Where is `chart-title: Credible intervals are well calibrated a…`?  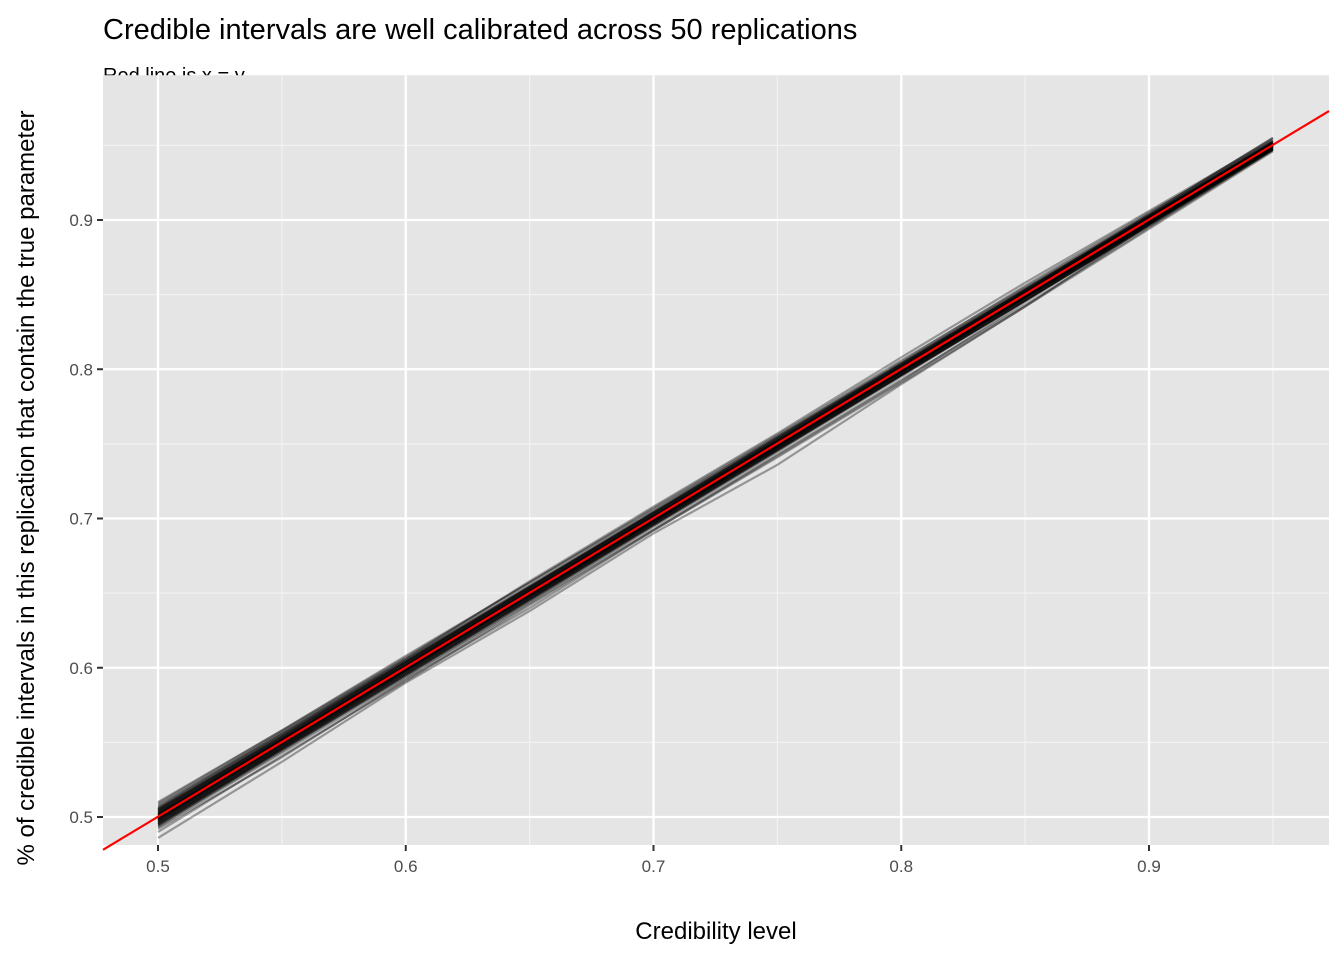
chart-title: Credible intervals are well calibrated a… is located at coordinates (480, 30).